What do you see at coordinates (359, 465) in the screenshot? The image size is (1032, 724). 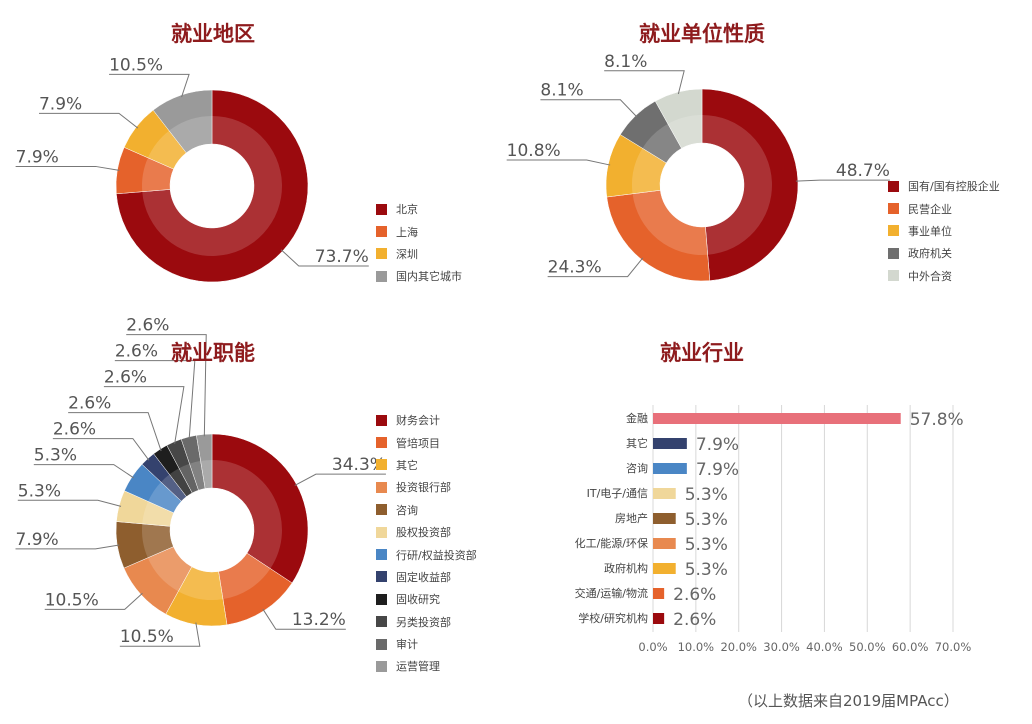 I see `data-label: 34.3%` at bounding box center [359, 465].